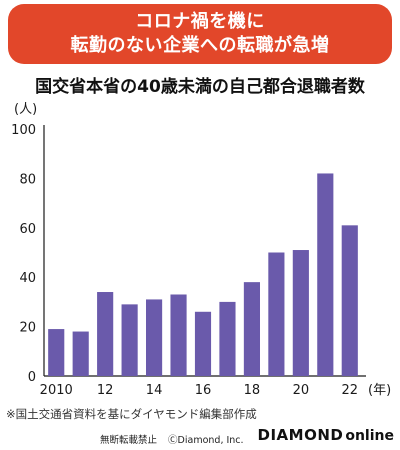  What do you see at coordinates (129, 440) in the screenshot?
I see `no-reprint-notice: 無断転載禁止` at bounding box center [129, 440].